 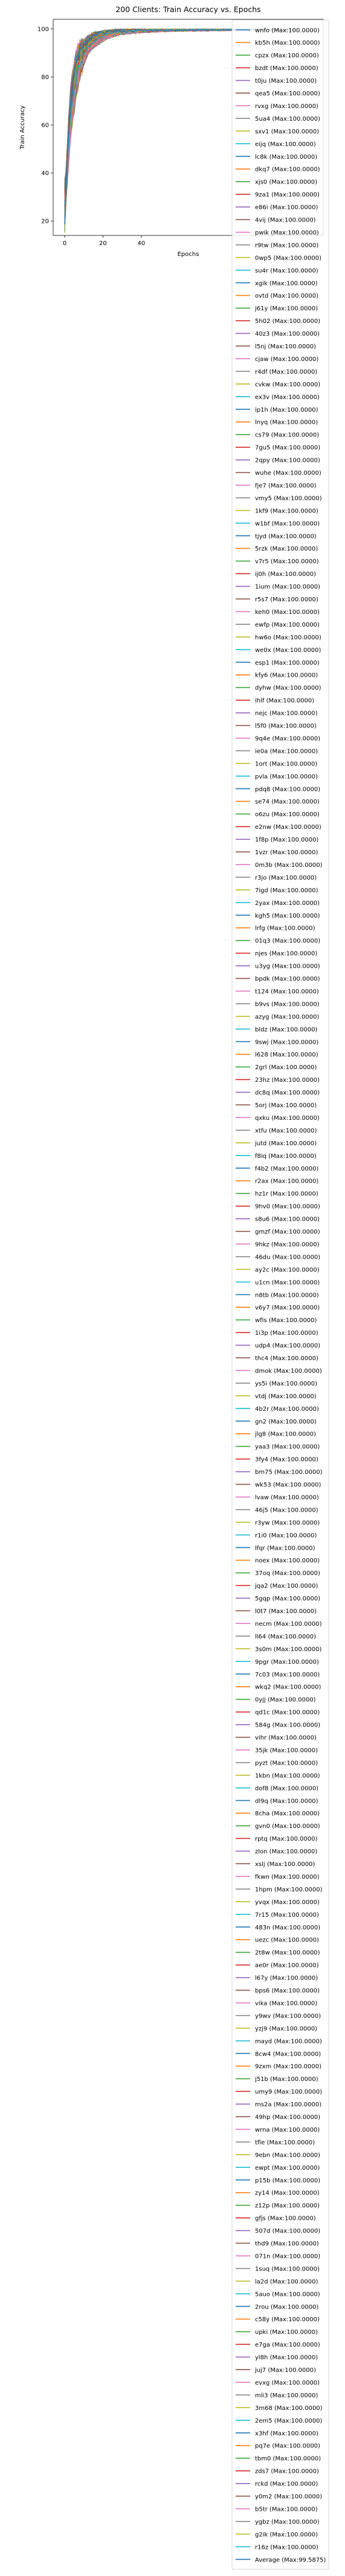 What do you see at coordinates (103, 244) in the screenshot?
I see `x-tick-label: 20` at bounding box center [103, 244].